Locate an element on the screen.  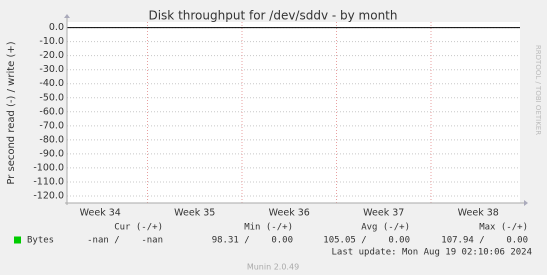
watermark: RRDTOOL / TOBI OETIKER is located at coordinates (538, 90).